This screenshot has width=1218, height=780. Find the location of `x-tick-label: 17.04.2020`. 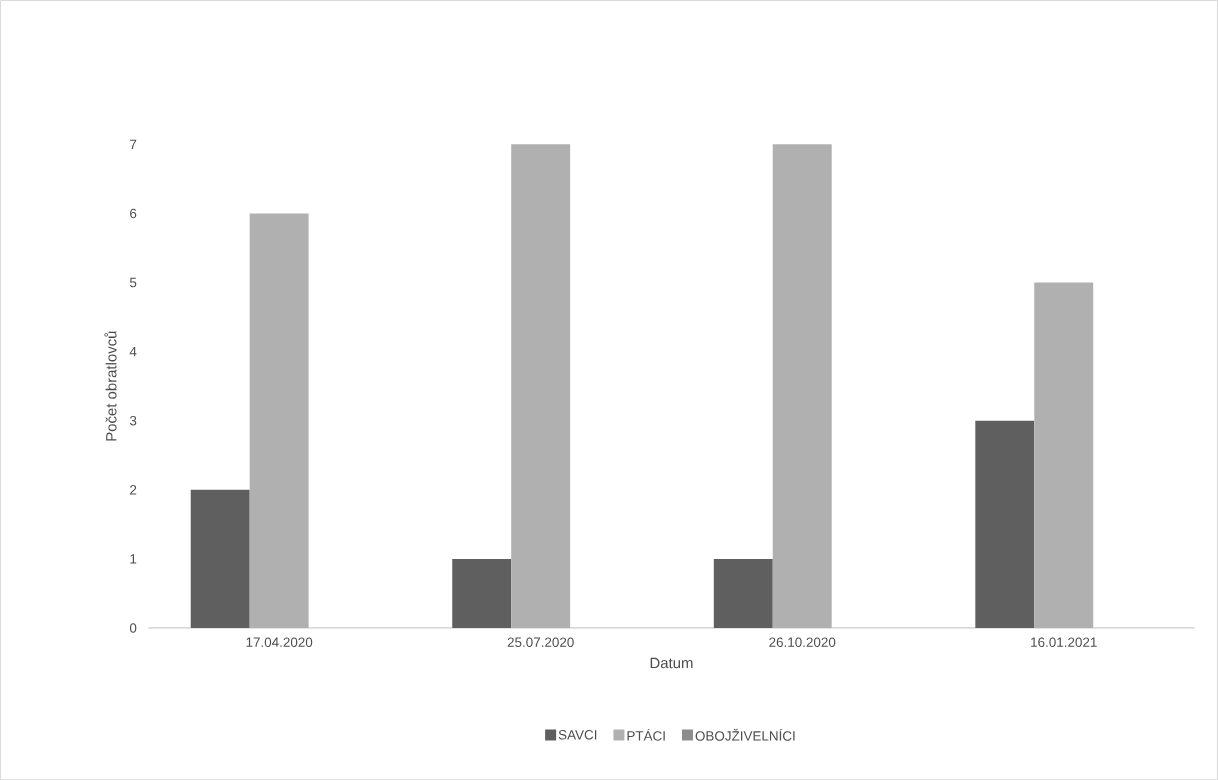

x-tick-label: 17.04.2020 is located at coordinates (279, 642).